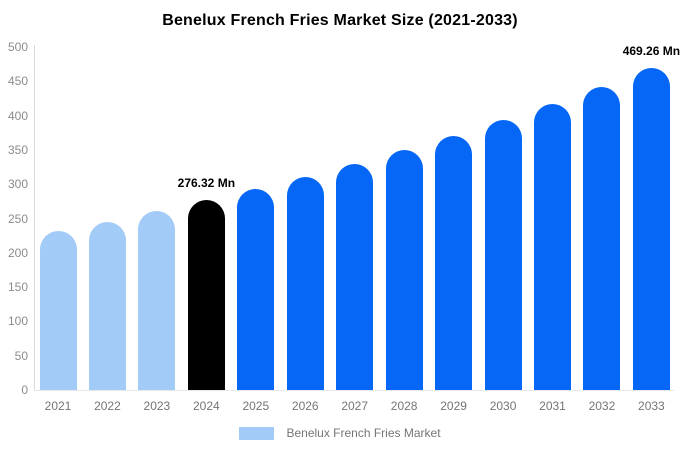 This screenshot has height=450, width=680. What do you see at coordinates (602, 406) in the screenshot?
I see `x-tick-2032: 2032` at bounding box center [602, 406].